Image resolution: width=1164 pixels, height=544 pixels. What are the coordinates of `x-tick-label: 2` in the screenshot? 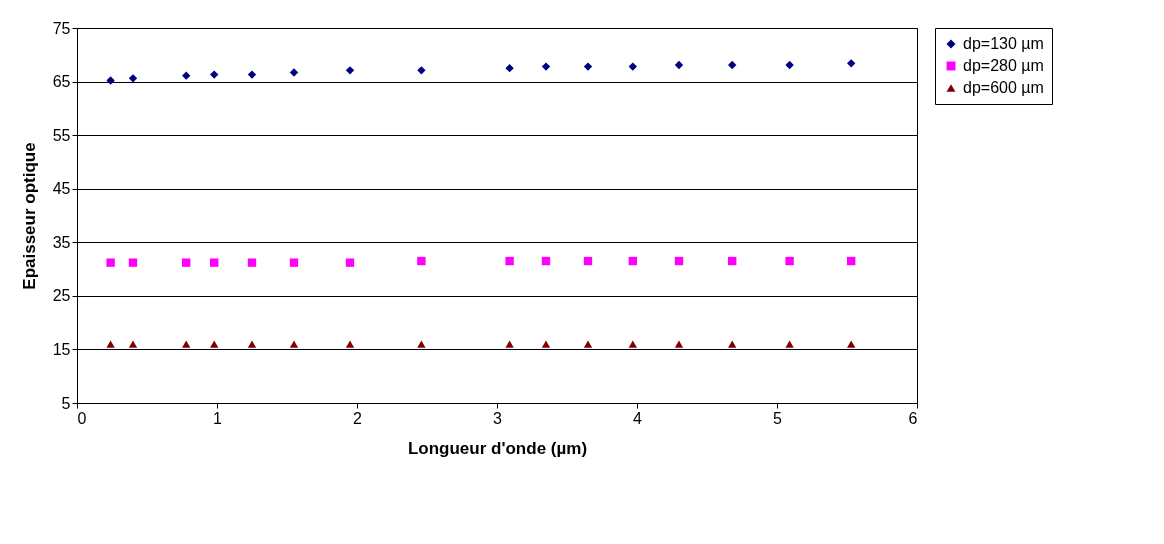 It's located at (358, 418).